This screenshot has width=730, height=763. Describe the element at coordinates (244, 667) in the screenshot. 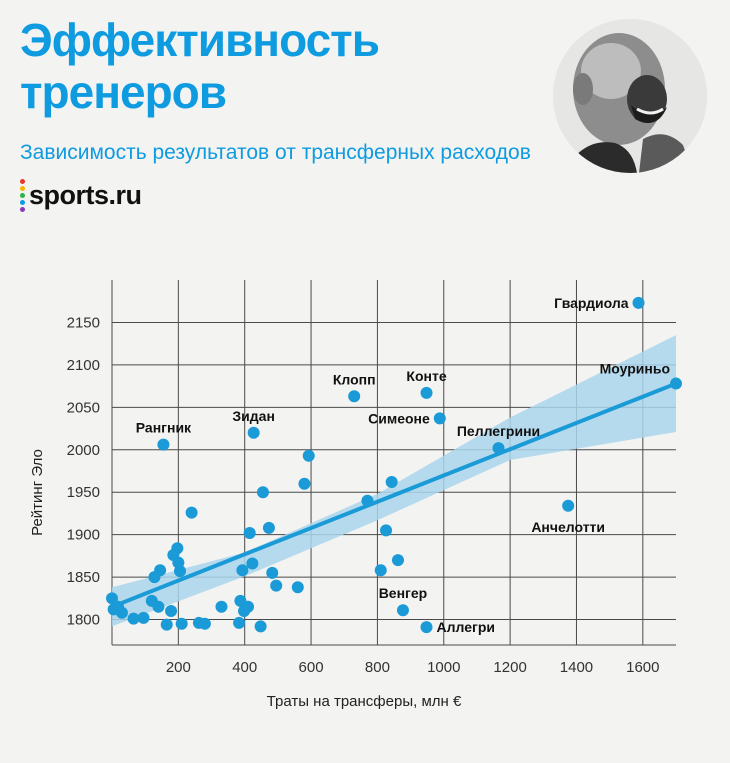

I see `x-tick-label: 400` at that location.